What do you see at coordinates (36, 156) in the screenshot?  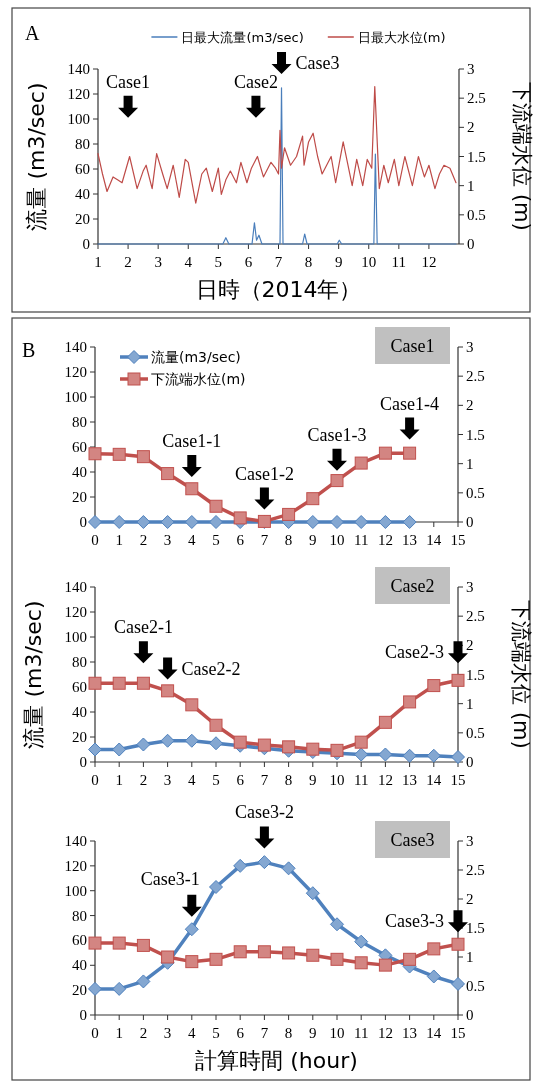 I see `y-axis-title: 流量 (m3/sec)` at bounding box center [36, 156].